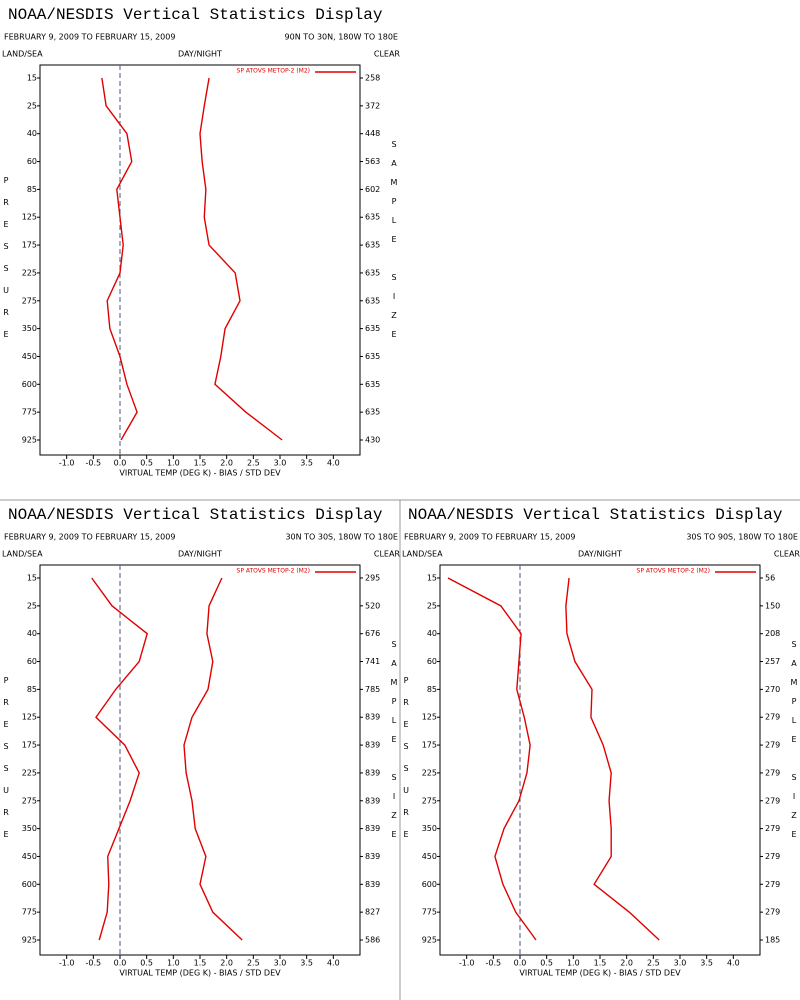  I want to click on sample-size-label: 430, so click(372, 440).